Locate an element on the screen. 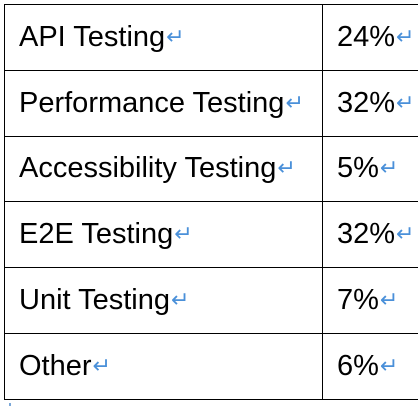  row-label-cell: Unit Testing↵ is located at coordinates (163, 300).